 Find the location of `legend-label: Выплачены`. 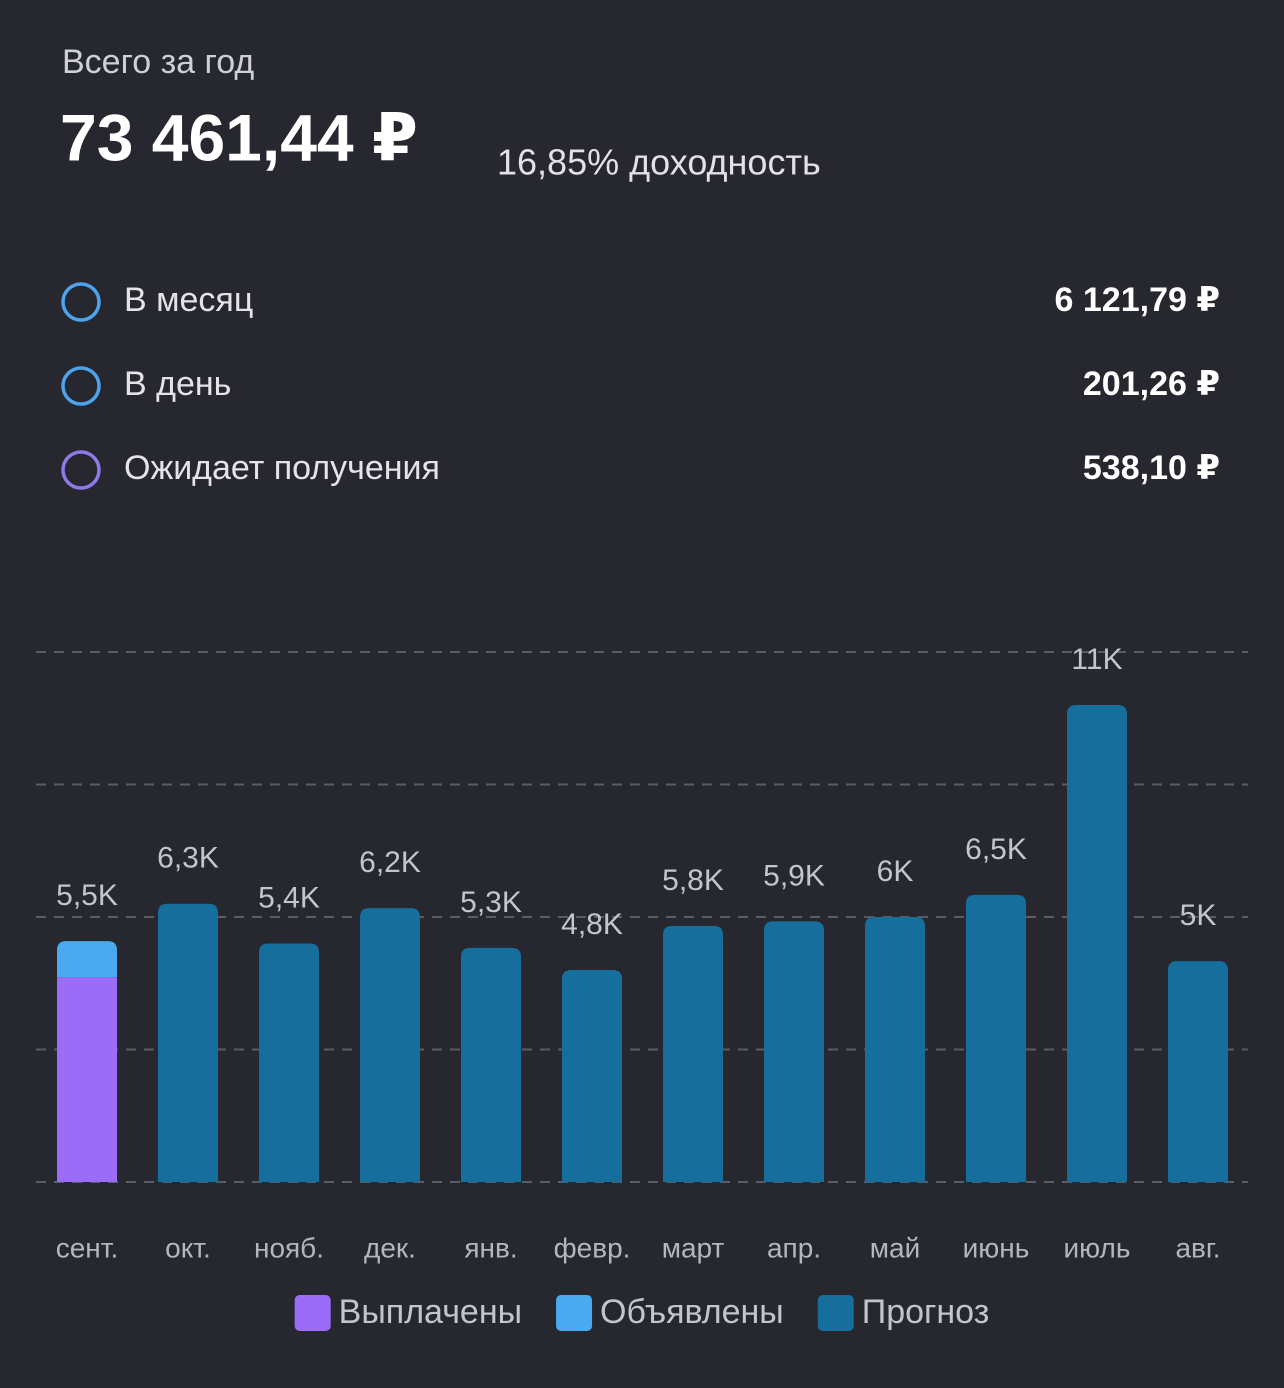

legend-label: Выплачены is located at coordinates (430, 1312).